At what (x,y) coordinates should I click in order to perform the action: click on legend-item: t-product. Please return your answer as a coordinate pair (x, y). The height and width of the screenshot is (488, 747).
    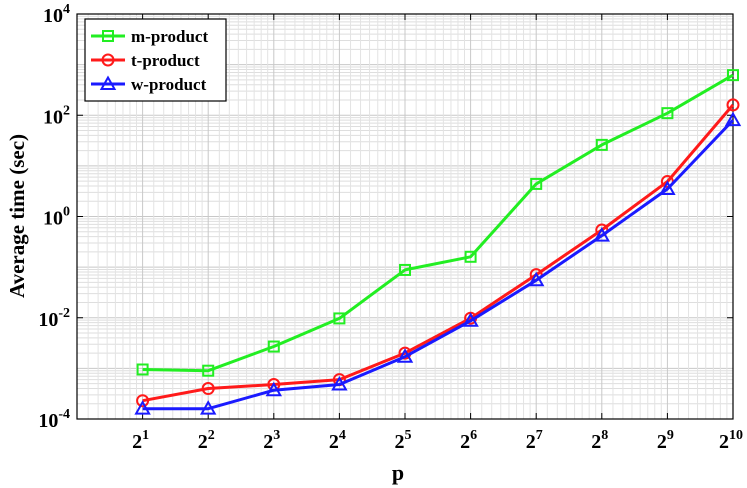
    Looking at the image, I should click on (145, 60).